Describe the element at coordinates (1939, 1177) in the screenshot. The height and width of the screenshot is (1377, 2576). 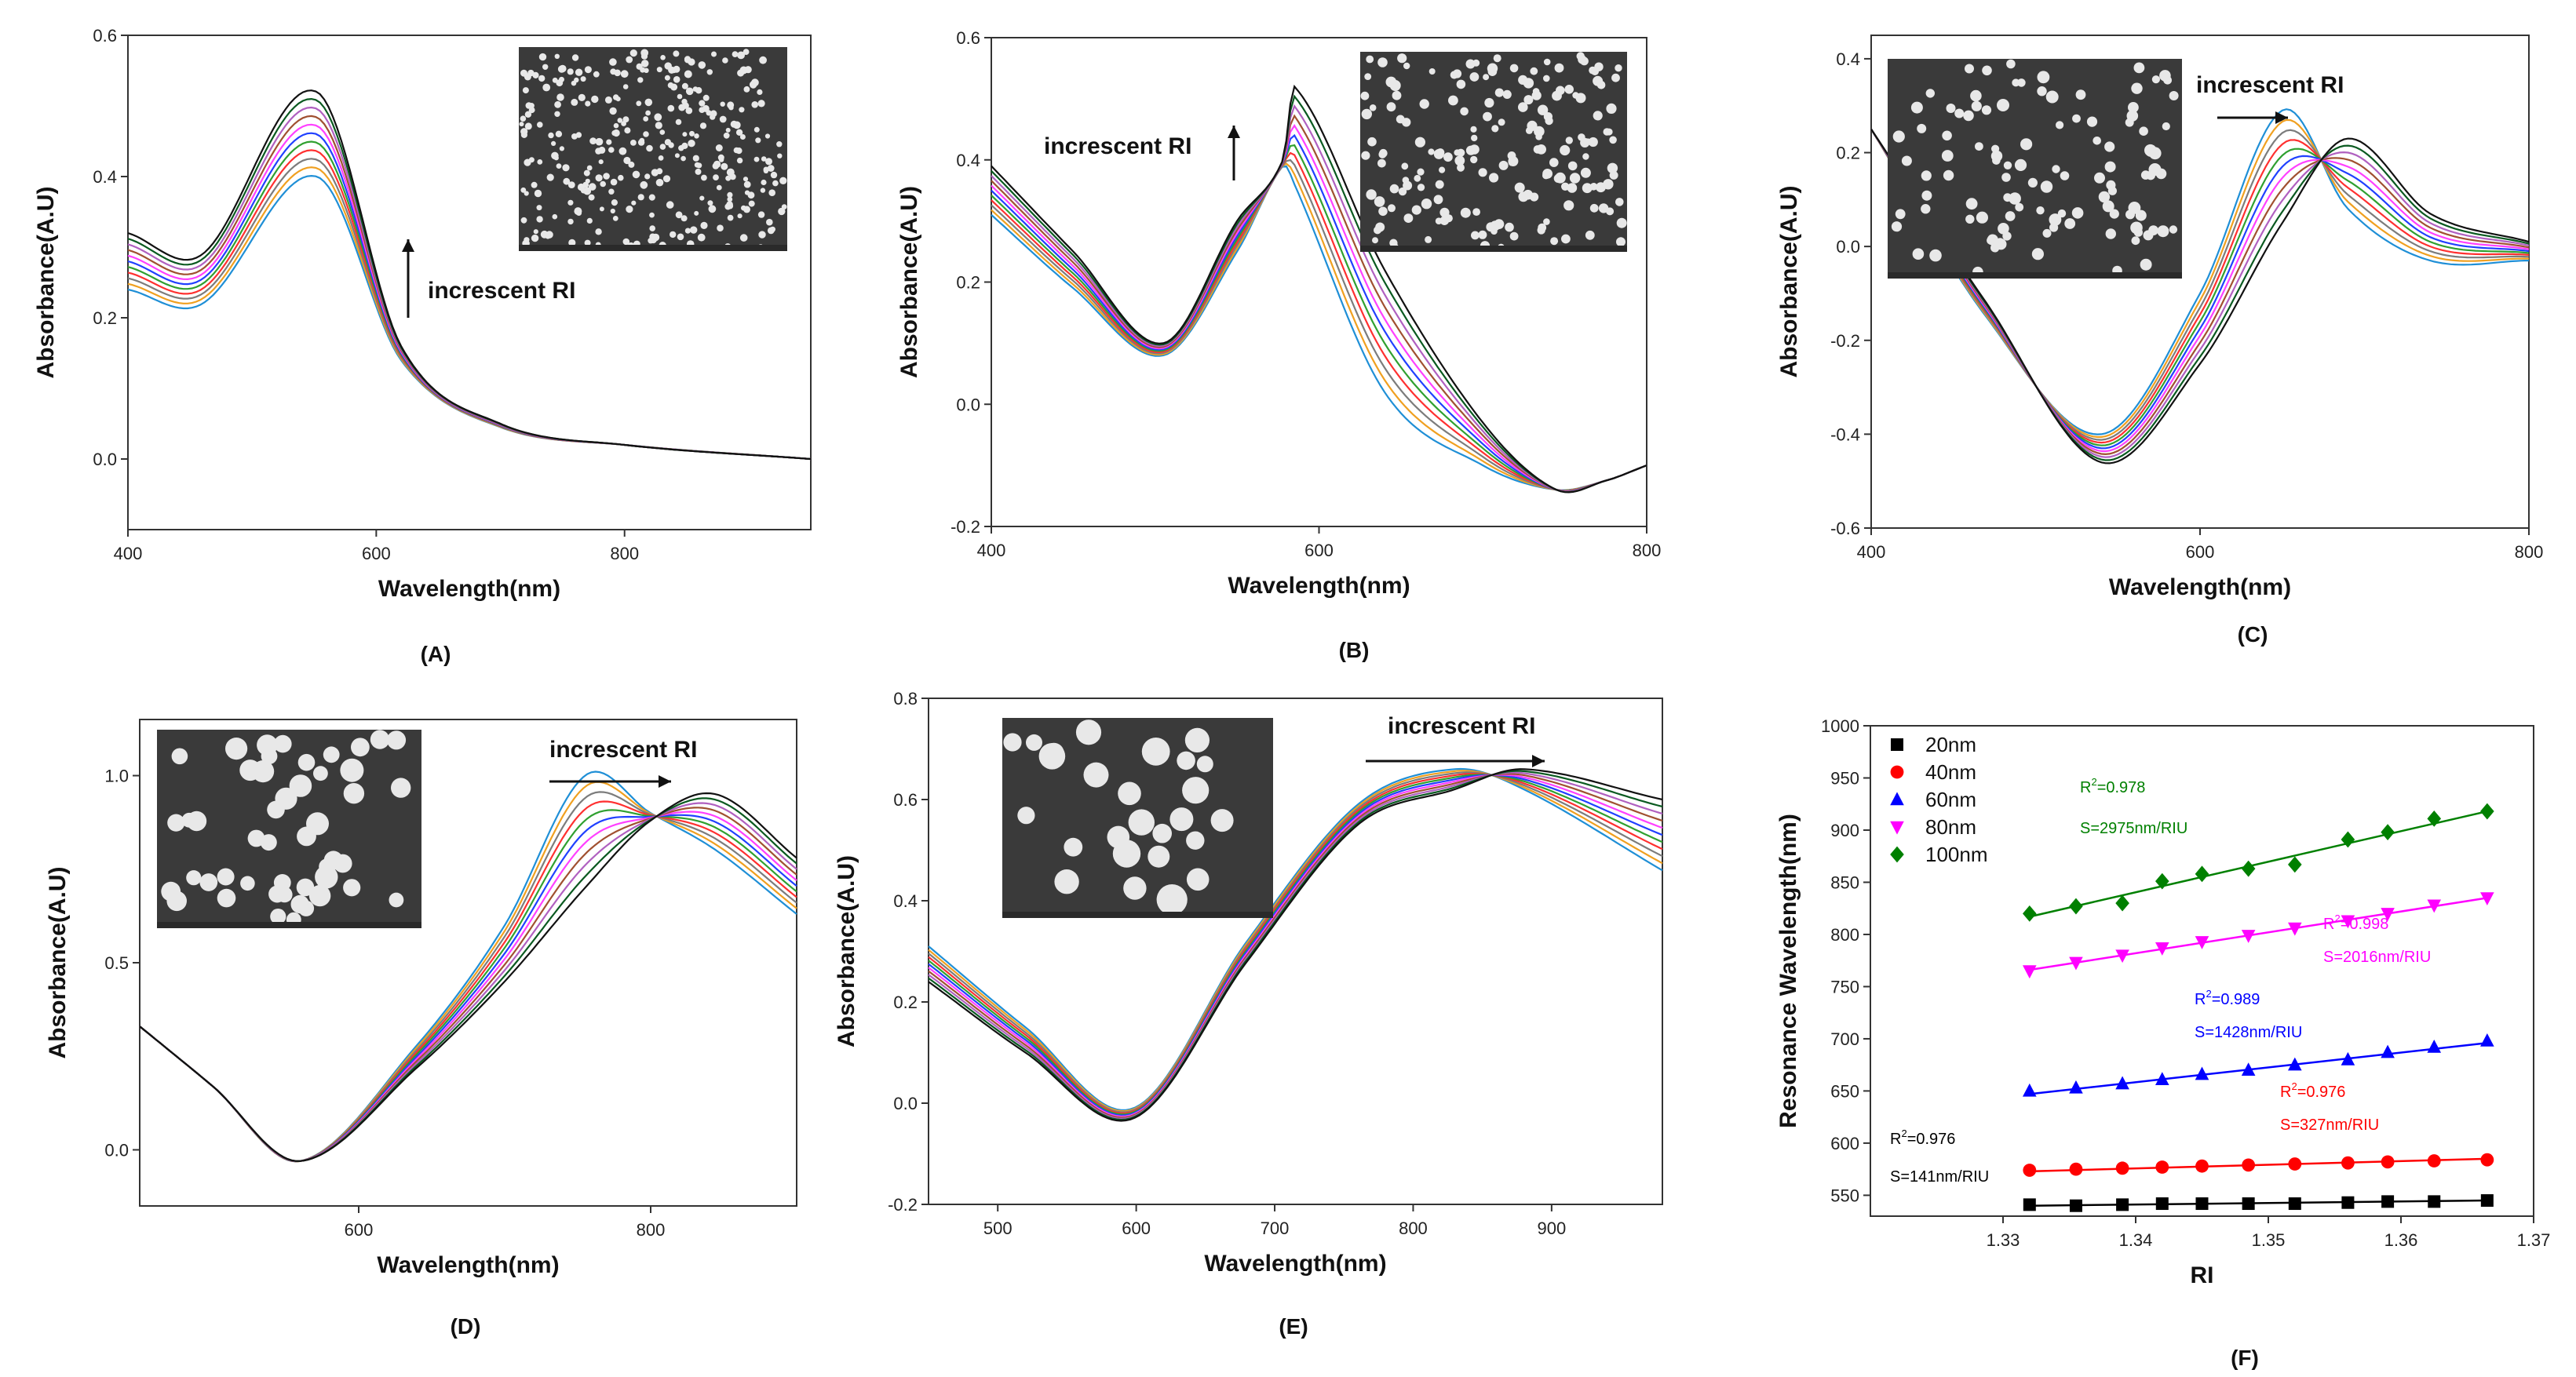
I see `fit-sensitivity-label: S=141nm/RIU` at that location.